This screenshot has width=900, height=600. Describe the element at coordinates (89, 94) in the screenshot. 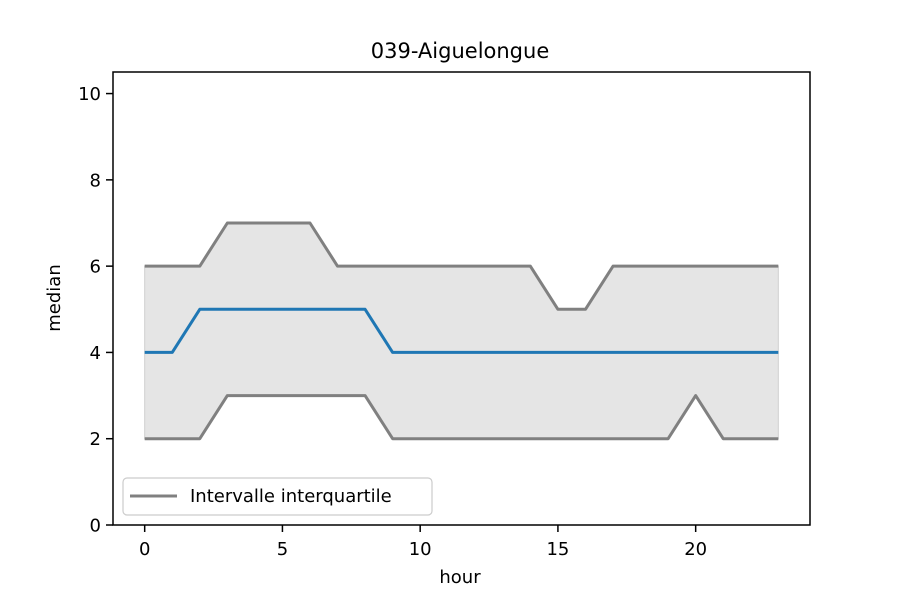

I see `y-tick-label: 10` at that location.